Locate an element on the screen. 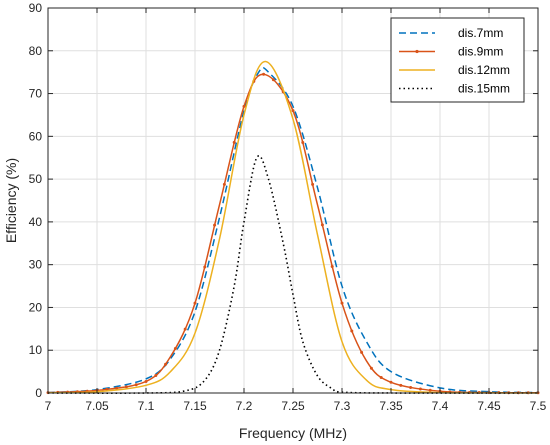 The height and width of the screenshot is (445, 550). y-tick-label: 10 is located at coordinates (36, 350).